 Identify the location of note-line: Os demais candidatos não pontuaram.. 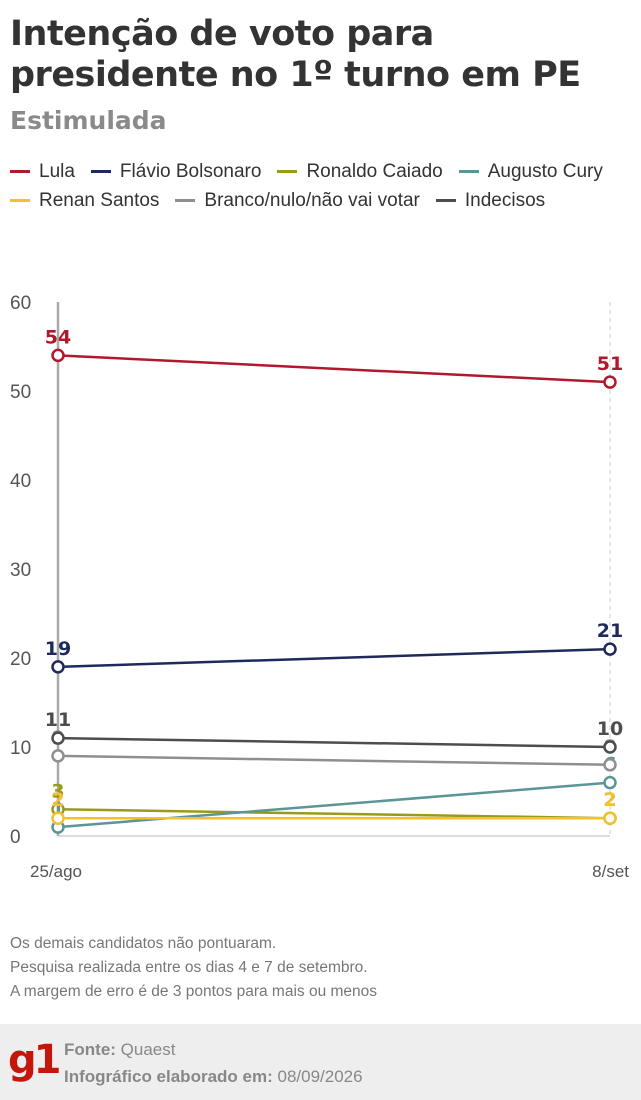
(143, 943).